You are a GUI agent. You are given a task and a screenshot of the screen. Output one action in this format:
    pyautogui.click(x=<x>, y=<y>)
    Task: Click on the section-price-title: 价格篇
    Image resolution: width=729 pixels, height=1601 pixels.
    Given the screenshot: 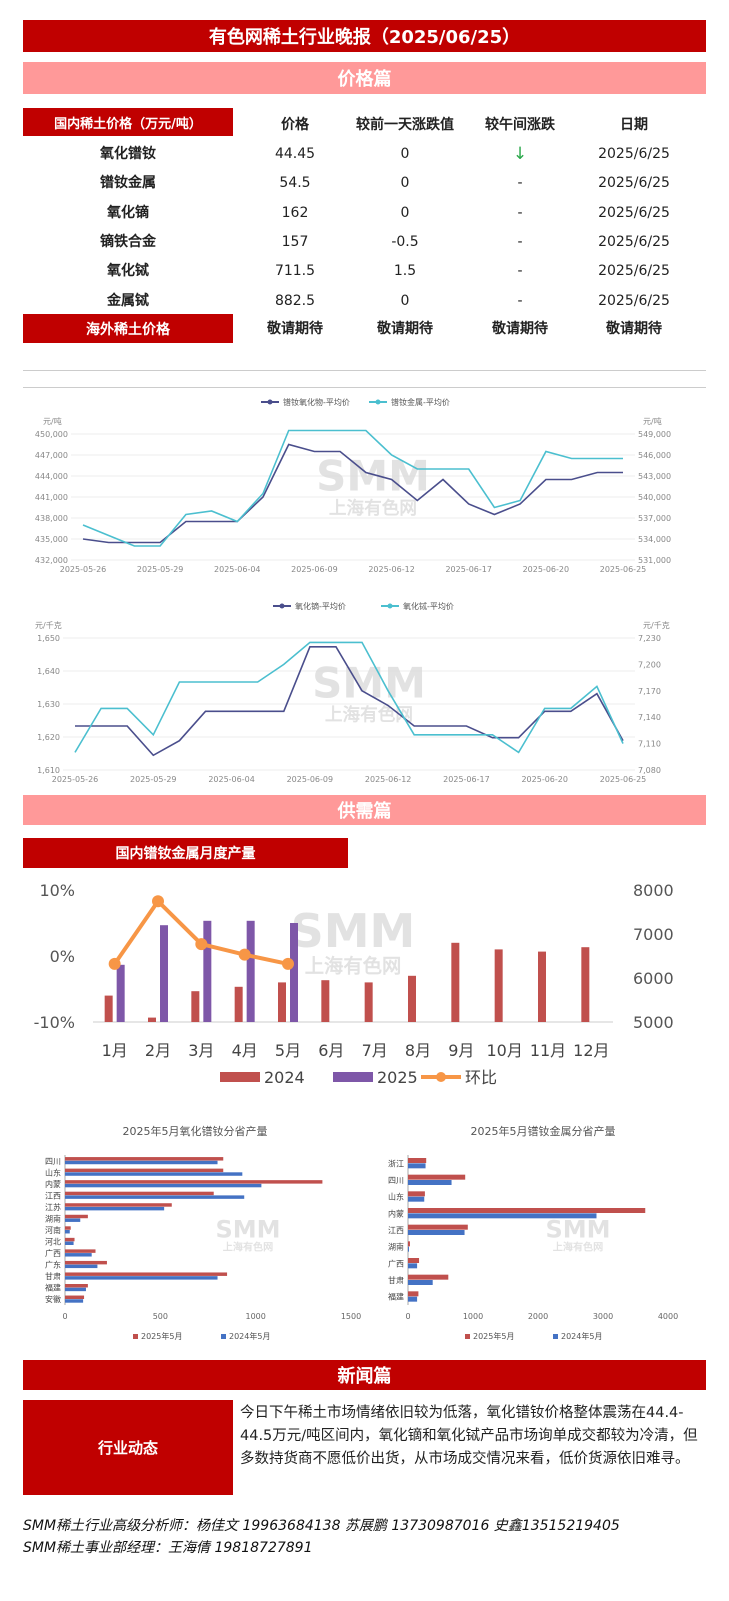 What is the action you would take?
    pyautogui.click(x=364, y=78)
    